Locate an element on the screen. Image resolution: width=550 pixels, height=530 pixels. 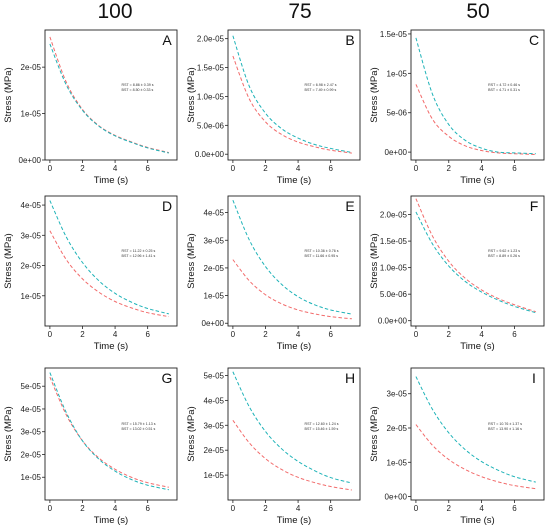
panel-letter: E is located at coordinates (349, 206).